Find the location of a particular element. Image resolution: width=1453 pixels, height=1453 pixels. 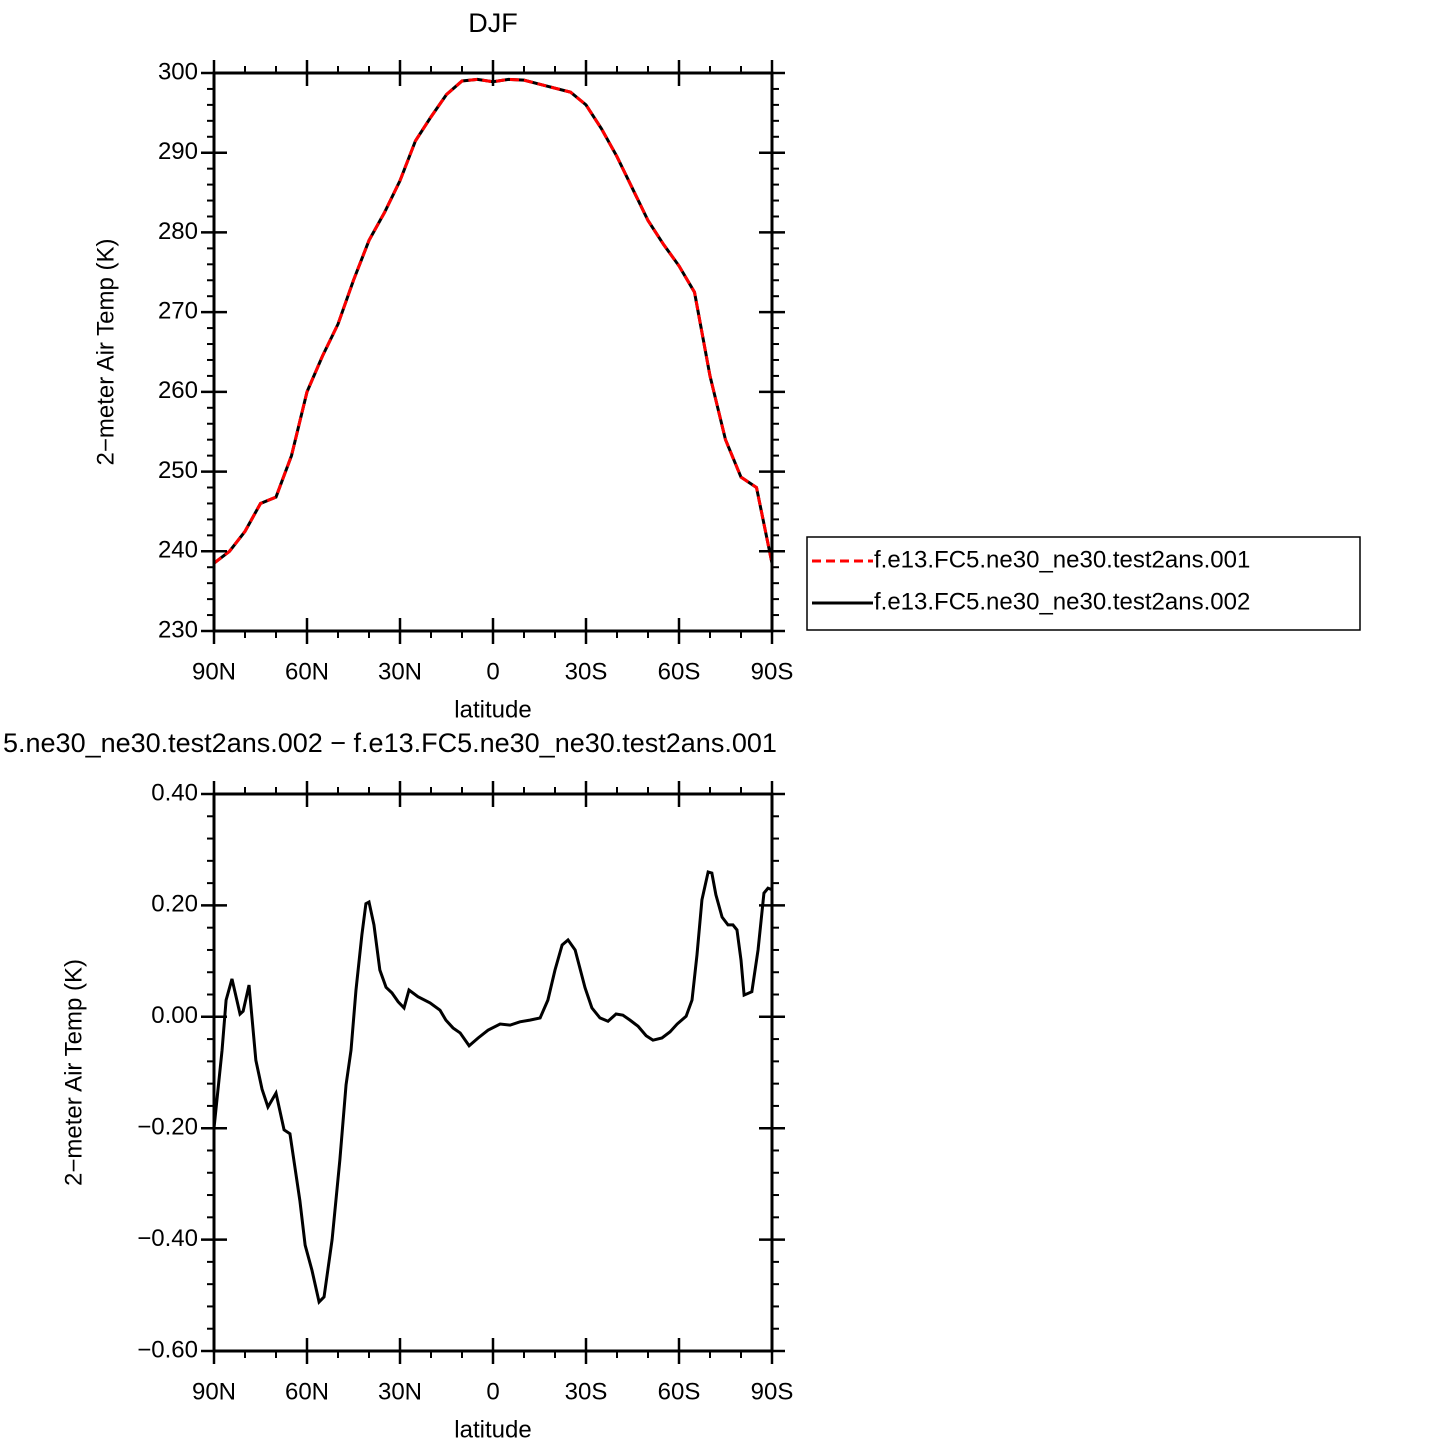

legend-label: f.e13.FC5.ne30_ne30.test2ans.002 is located at coordinates (1062, 601).